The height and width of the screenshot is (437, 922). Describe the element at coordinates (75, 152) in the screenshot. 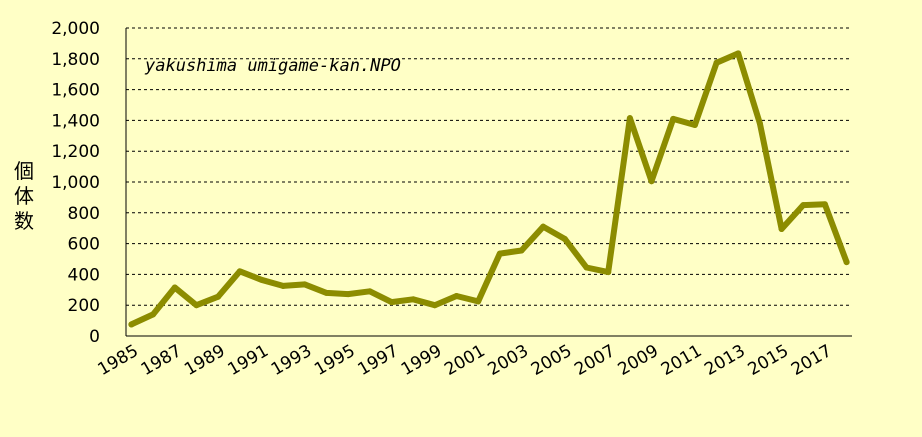

I see `y-tick-label: 1,200` at that location.